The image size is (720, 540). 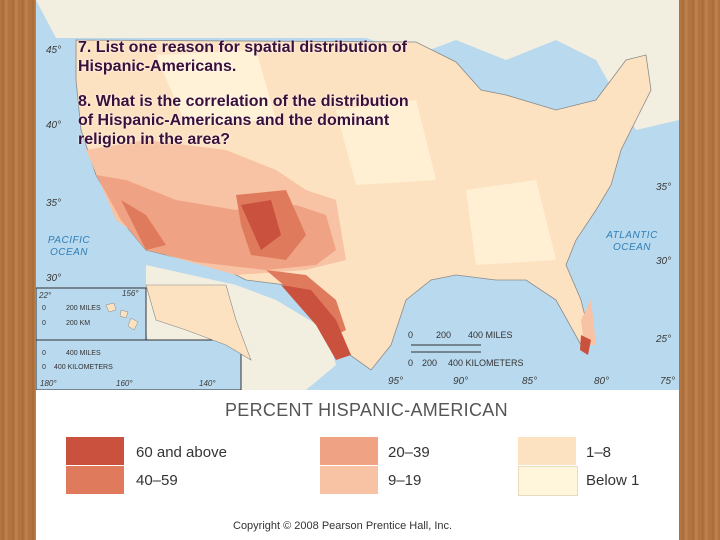 I want to click on scale-km-400: 400 KILOMETERS, so click(x=486, y=363).